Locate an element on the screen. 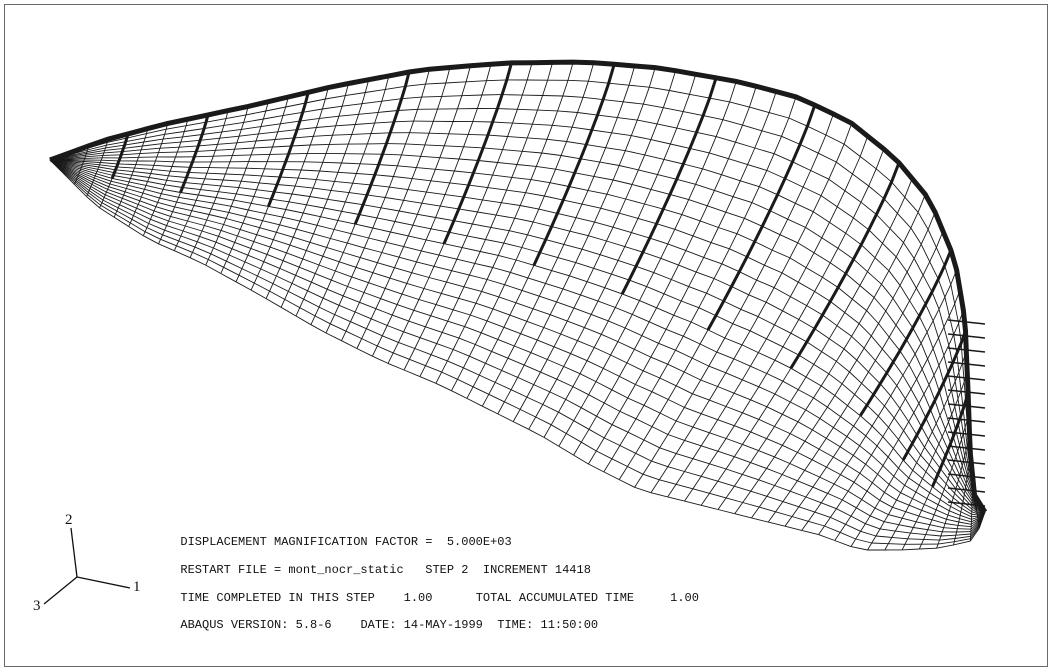  magnification-label: DISPLACEMENT MAGNIFICATION FACTOR = is located at coordinates (306, 542).